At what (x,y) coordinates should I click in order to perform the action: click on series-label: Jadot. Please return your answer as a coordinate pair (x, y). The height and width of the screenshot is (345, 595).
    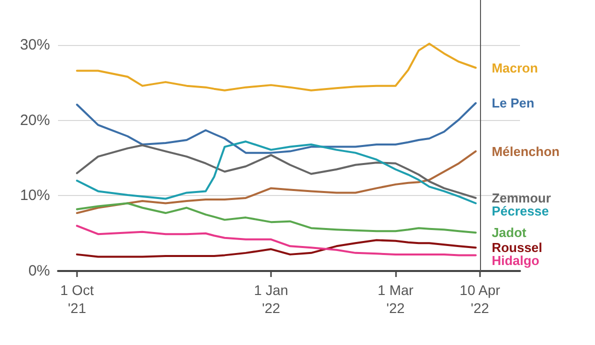
    Looking at the image, I should click on (510, 232).